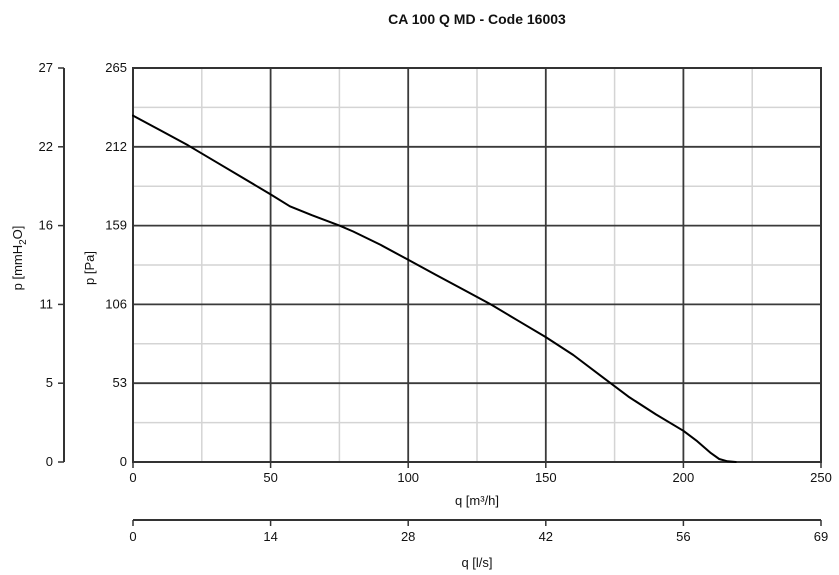 Image resolution: width=839 pixels, height=575 pixels. I want to click on primary-x-ticks: 0 50 100 150 200 250, so click(480, 473).